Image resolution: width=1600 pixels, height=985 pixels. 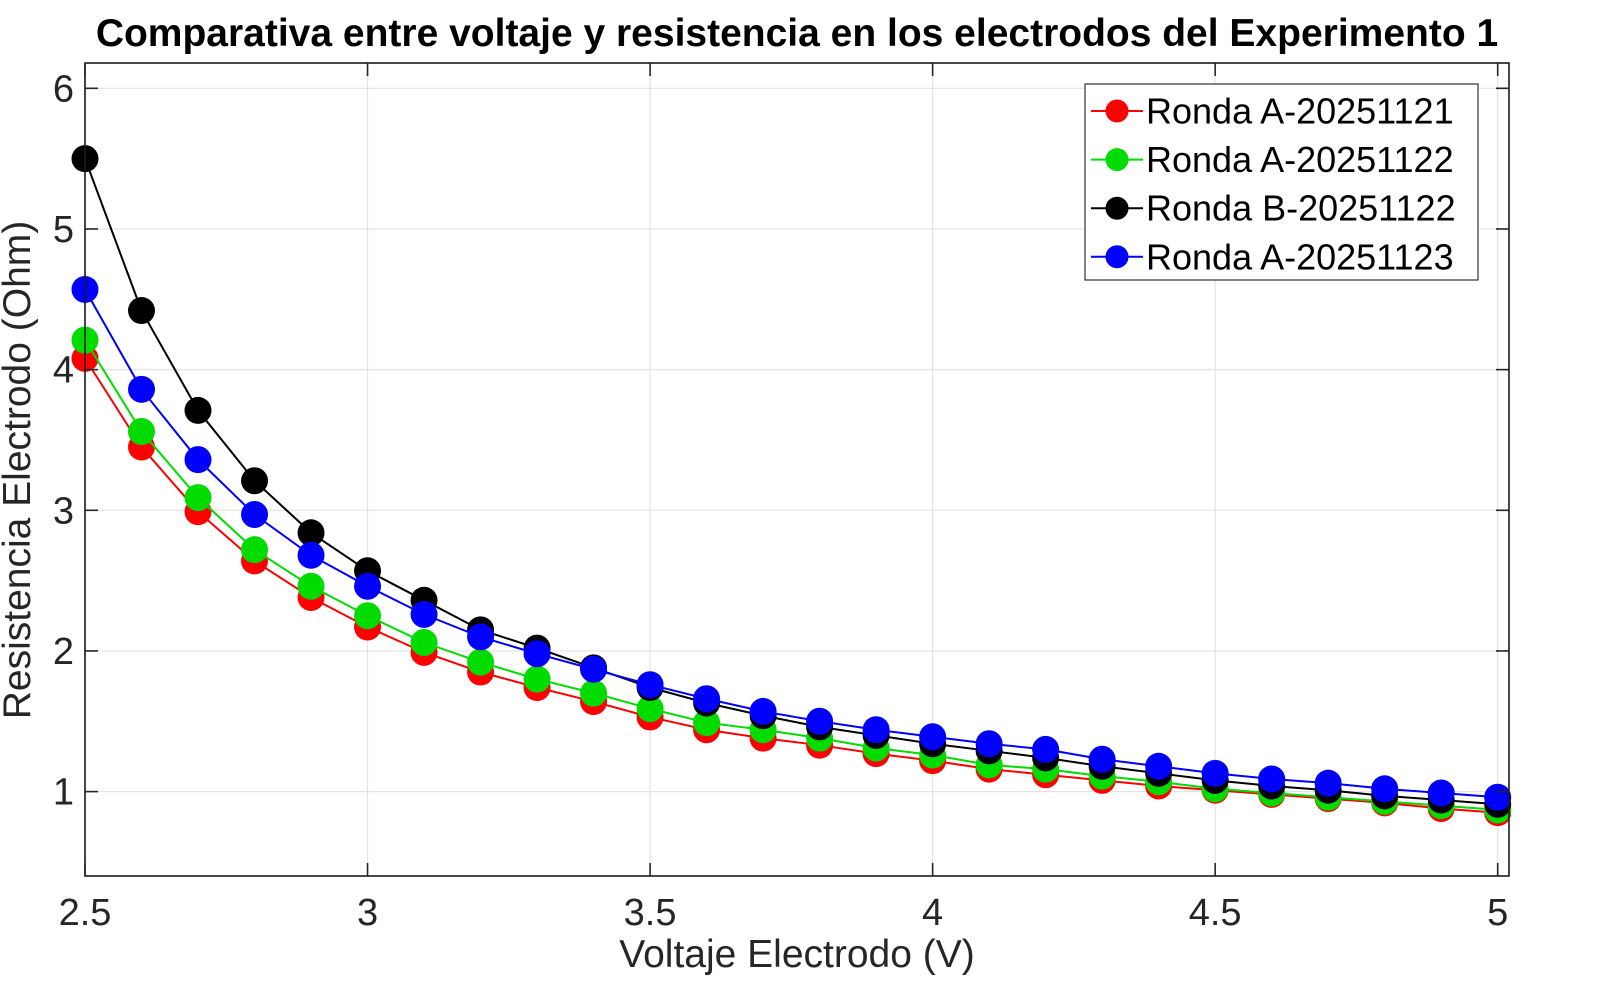 I want to click on legend-item: Ronda A-20251123, so click(x=1272, y=256).